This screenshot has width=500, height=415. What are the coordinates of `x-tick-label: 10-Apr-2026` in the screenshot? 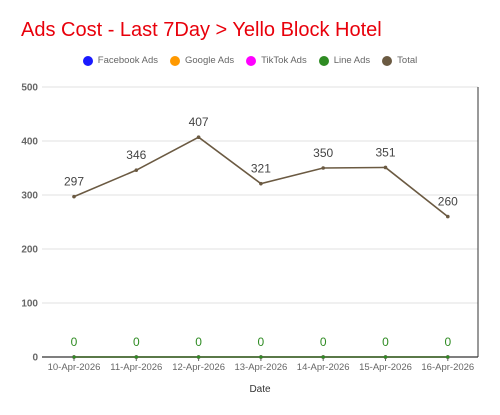 It's located at (74, 367).